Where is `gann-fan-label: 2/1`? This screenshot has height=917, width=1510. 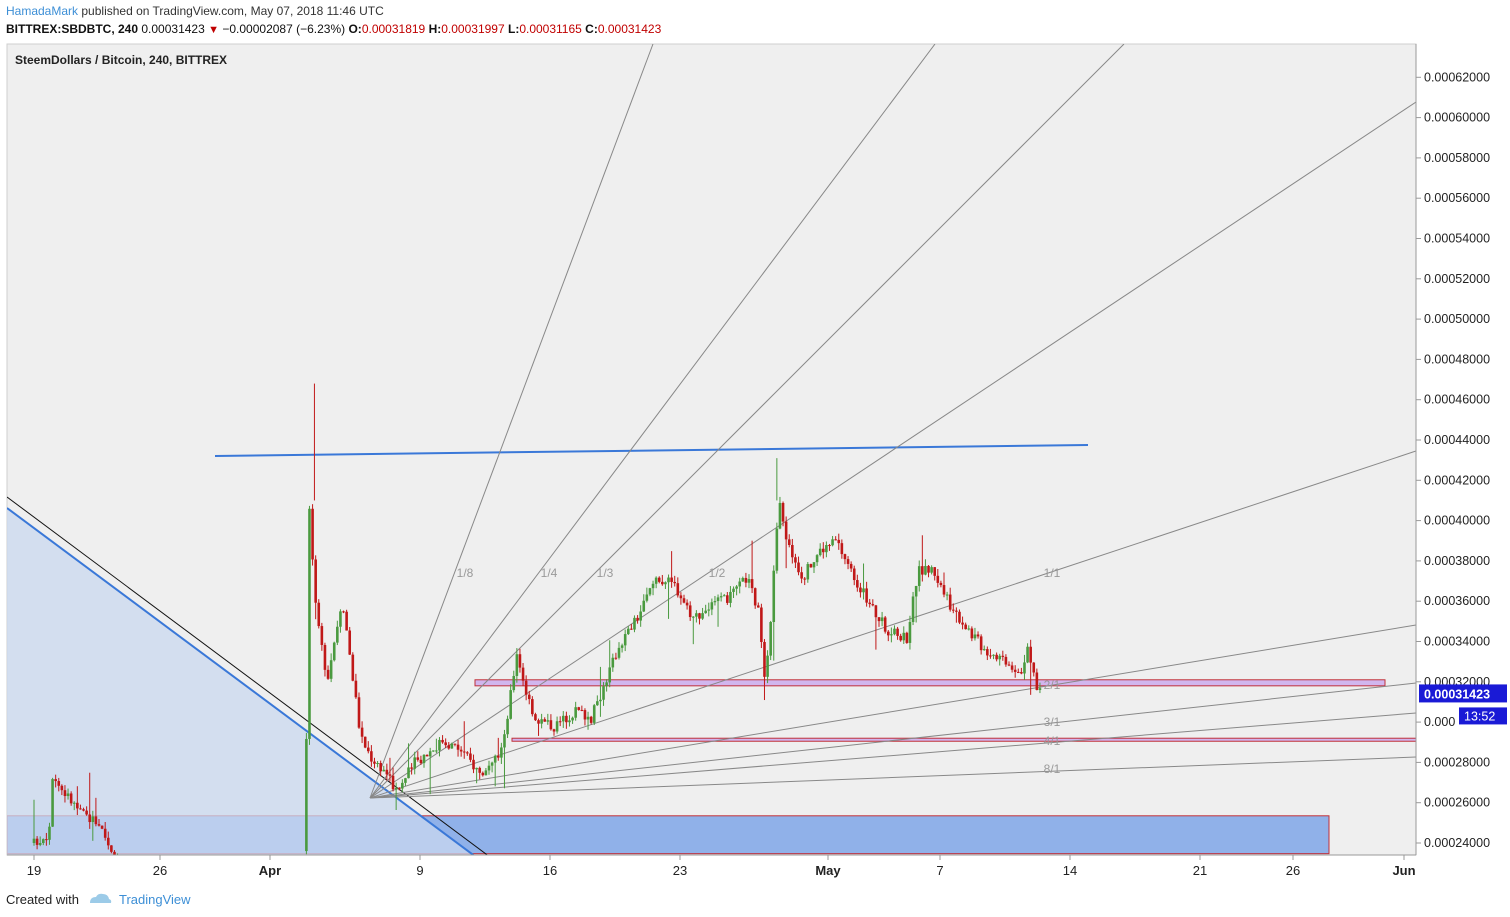
gann-fan-label: 2/1 is located at coordinates (1052, 685).